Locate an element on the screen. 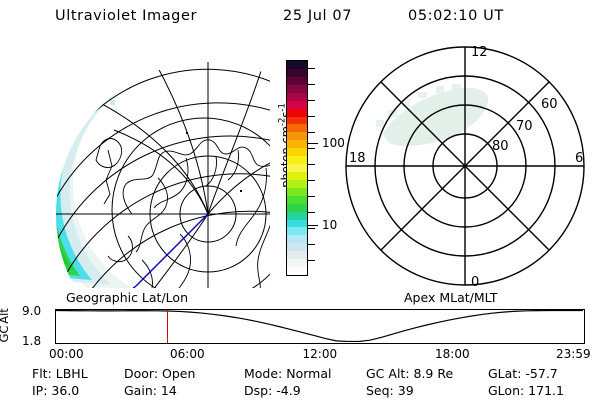 The width and height of the screenshot is (600, 400). status-field: Gain: 14 is located at coordinates (150, 390).